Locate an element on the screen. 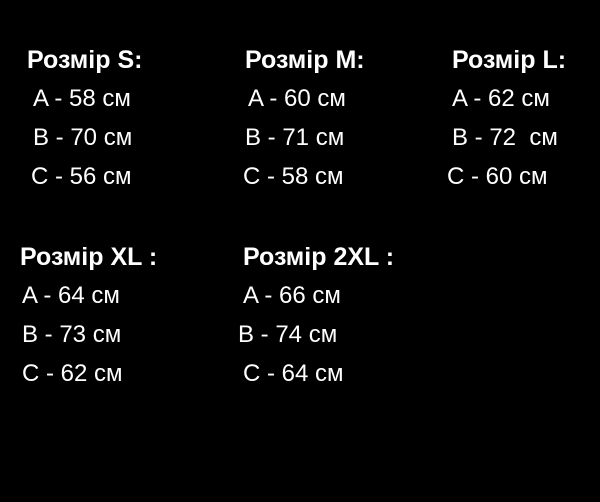  measurement-a: A - 58 см is located at coordinates (82, 98).